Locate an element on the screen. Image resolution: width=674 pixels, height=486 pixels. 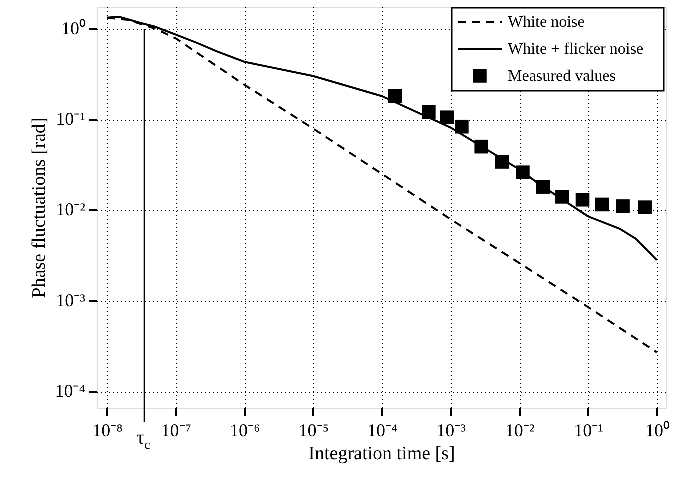
x-tick-label: 10⁻³ is located at coordinates (451, 430).